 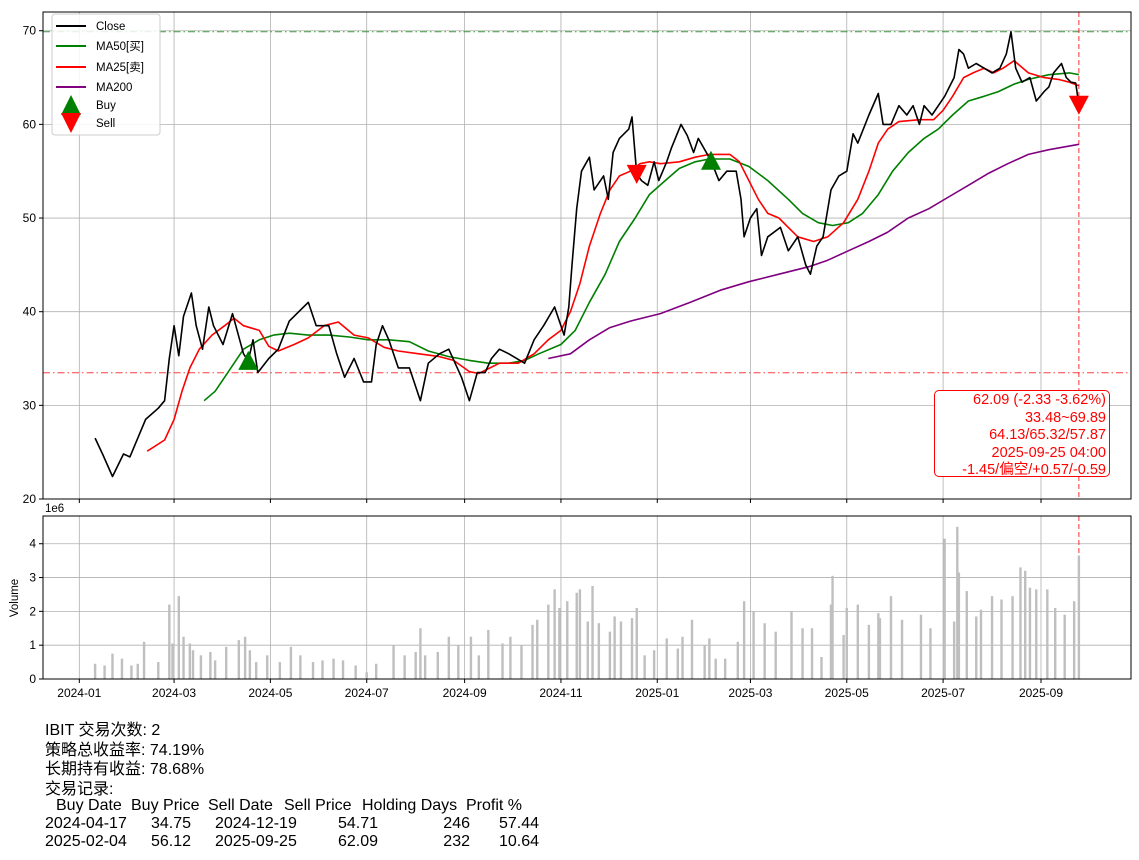 What do you see at coordinates (367, 693) in the screenshot?
I see `x-tick-label: 2024-07` at bounding box center [367, 693].